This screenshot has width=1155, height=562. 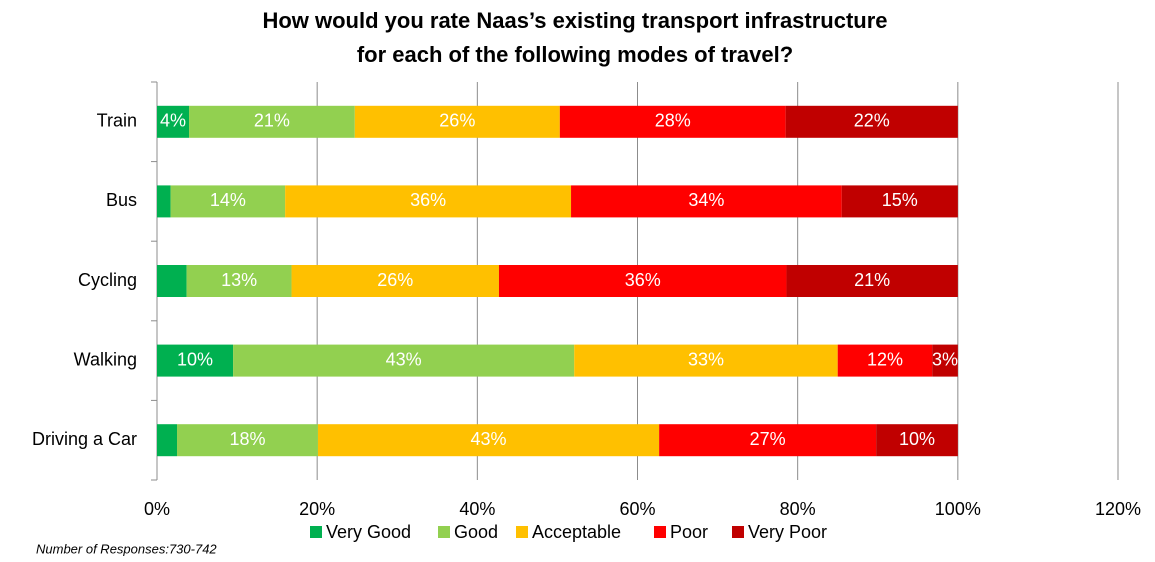 I want to click on x-tick-label: 40%, so click(x=477, y=509).